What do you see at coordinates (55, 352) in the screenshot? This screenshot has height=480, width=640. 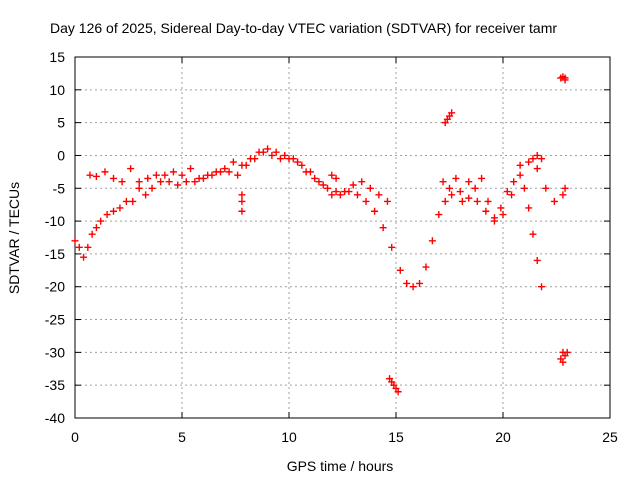 I see `y-tick-label: -30` at bounding box center [55, 352].